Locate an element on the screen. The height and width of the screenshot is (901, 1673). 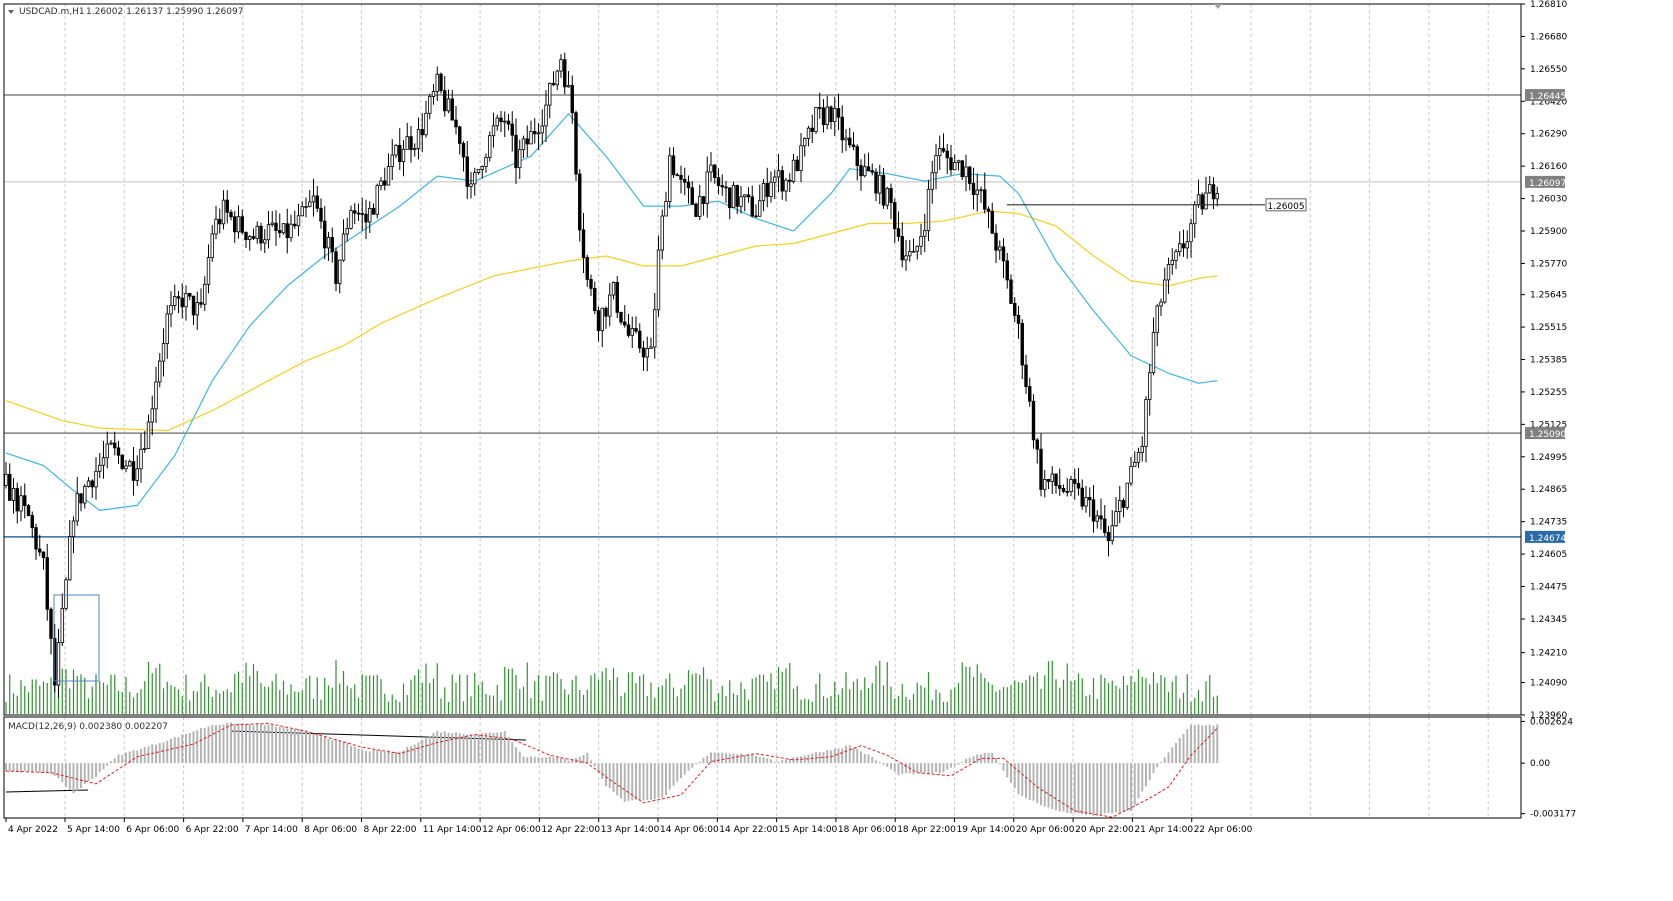
price-tick-label: 1.24865 is located at coordinates (1548, 490).